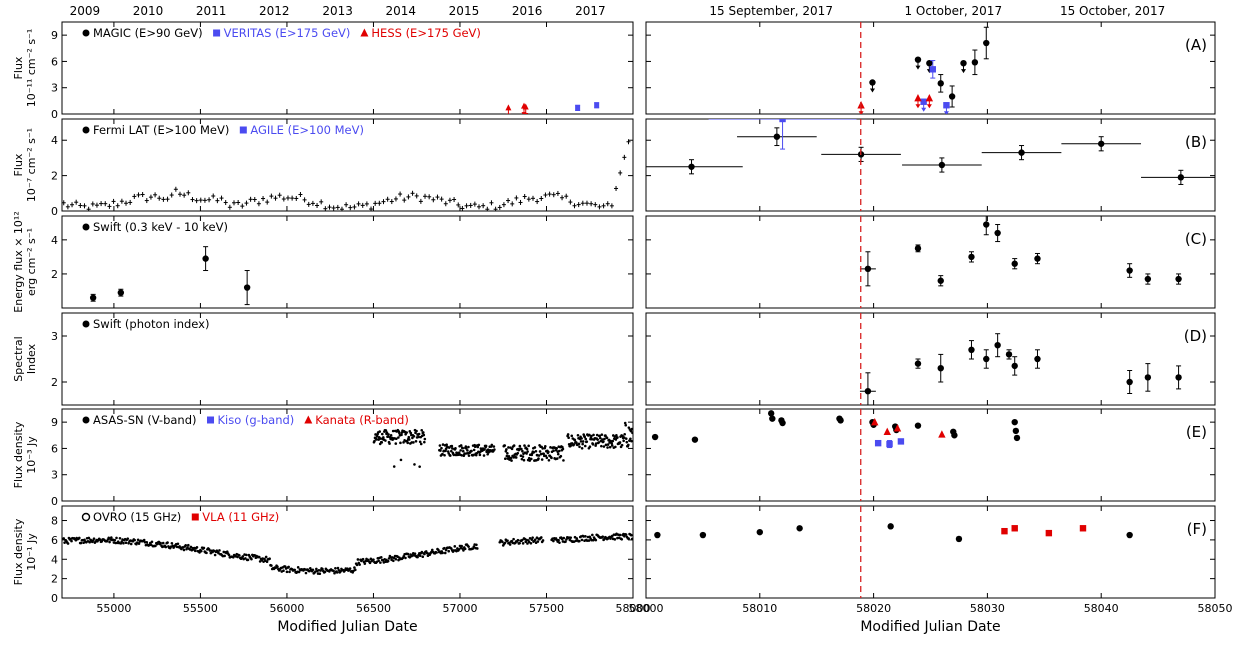 This screenshot has height=645, width=1241. What do you see at coordinates (614, 359) in the screenshot?
I see `panel-D: 2 3 Spectral Index (D) Swift (photon index)` at bounding box center [614, 359].